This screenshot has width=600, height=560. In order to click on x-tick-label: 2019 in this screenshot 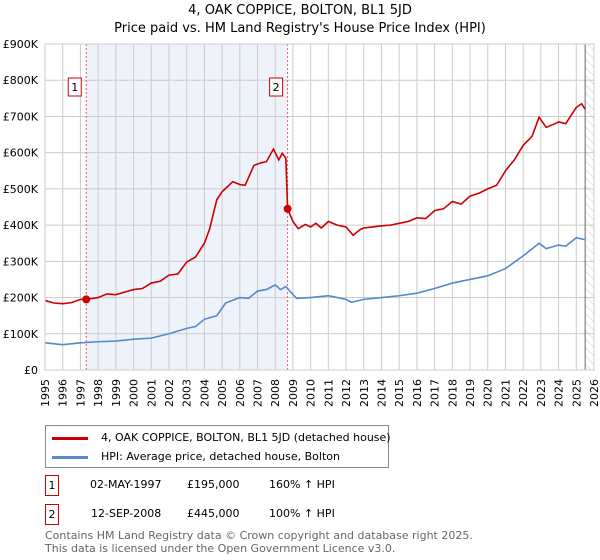, I will do `click(470, 393)`.